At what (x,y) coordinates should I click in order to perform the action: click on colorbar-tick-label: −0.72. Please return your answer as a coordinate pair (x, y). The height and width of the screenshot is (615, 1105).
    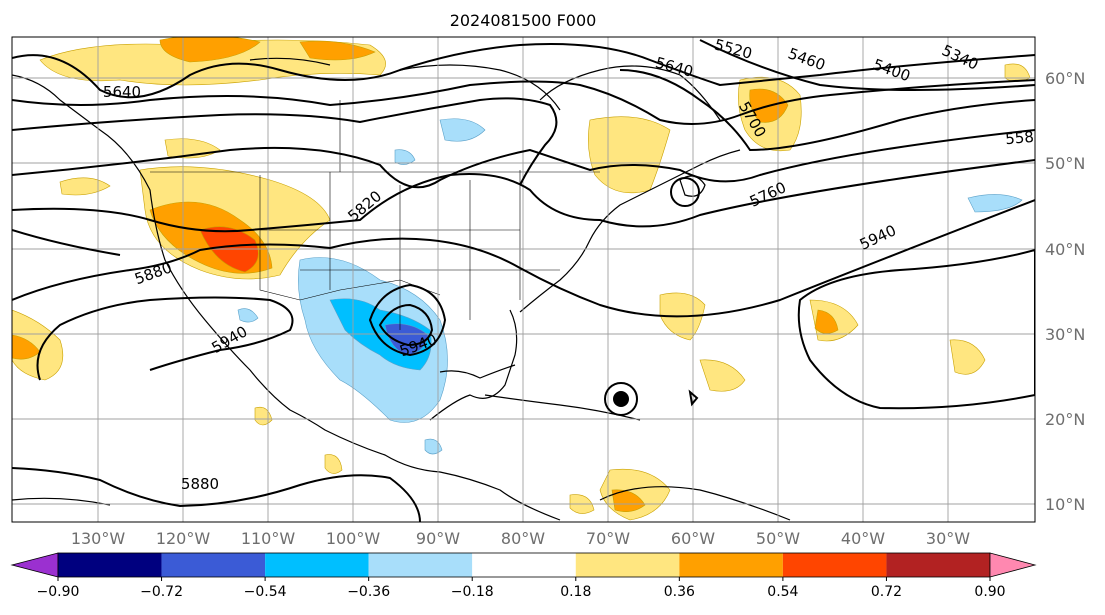
    Looking at the image, I should click on (161, 592).